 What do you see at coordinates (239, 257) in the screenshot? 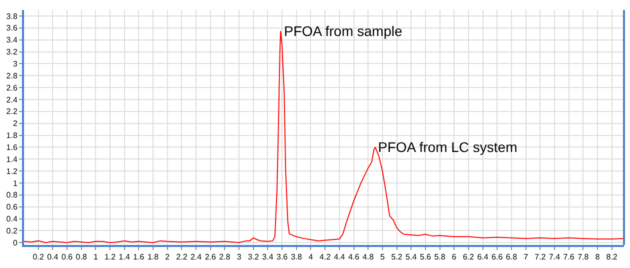
I see `x-tick-label: 3` at bounding box center [239, 257].